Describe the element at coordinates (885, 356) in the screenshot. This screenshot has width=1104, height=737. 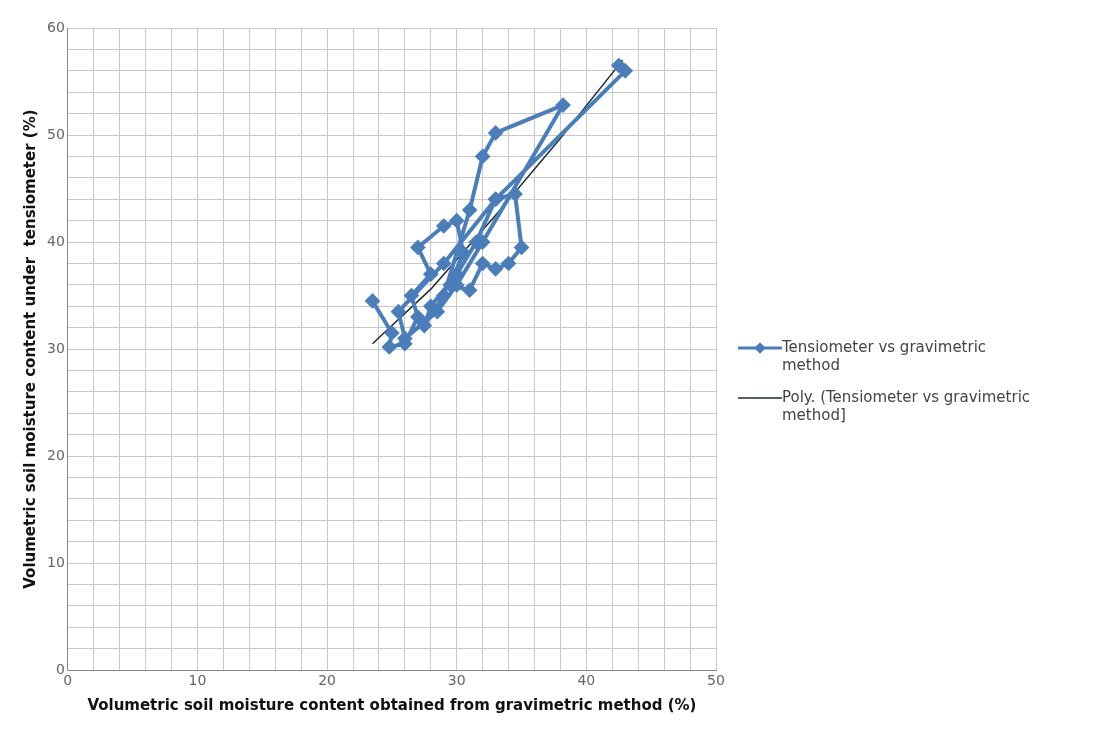
I see `legend-label: Tensiometer vs gravimetric method` at that location.